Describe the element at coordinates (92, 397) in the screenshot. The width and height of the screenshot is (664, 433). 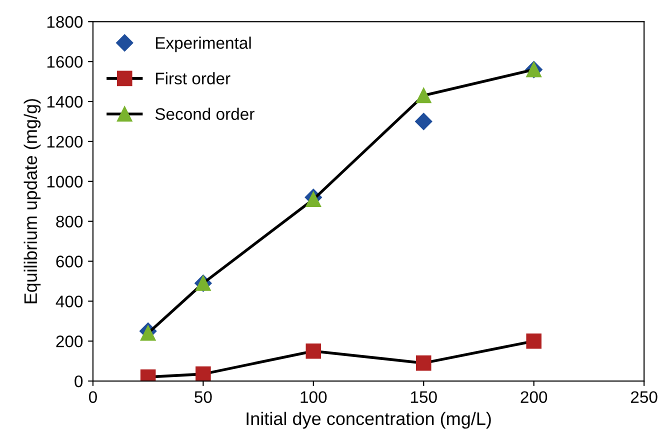
I see `x-tick-label: 0` at that location.